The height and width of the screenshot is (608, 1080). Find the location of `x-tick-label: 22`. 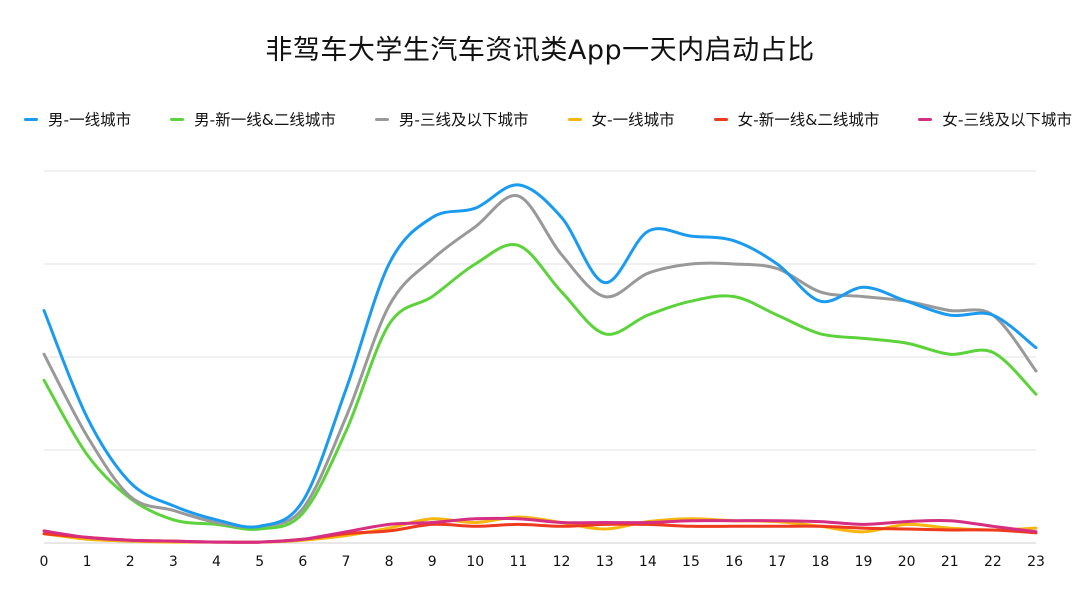

x-tick-label: 22 is located at coordinates (993, 562).